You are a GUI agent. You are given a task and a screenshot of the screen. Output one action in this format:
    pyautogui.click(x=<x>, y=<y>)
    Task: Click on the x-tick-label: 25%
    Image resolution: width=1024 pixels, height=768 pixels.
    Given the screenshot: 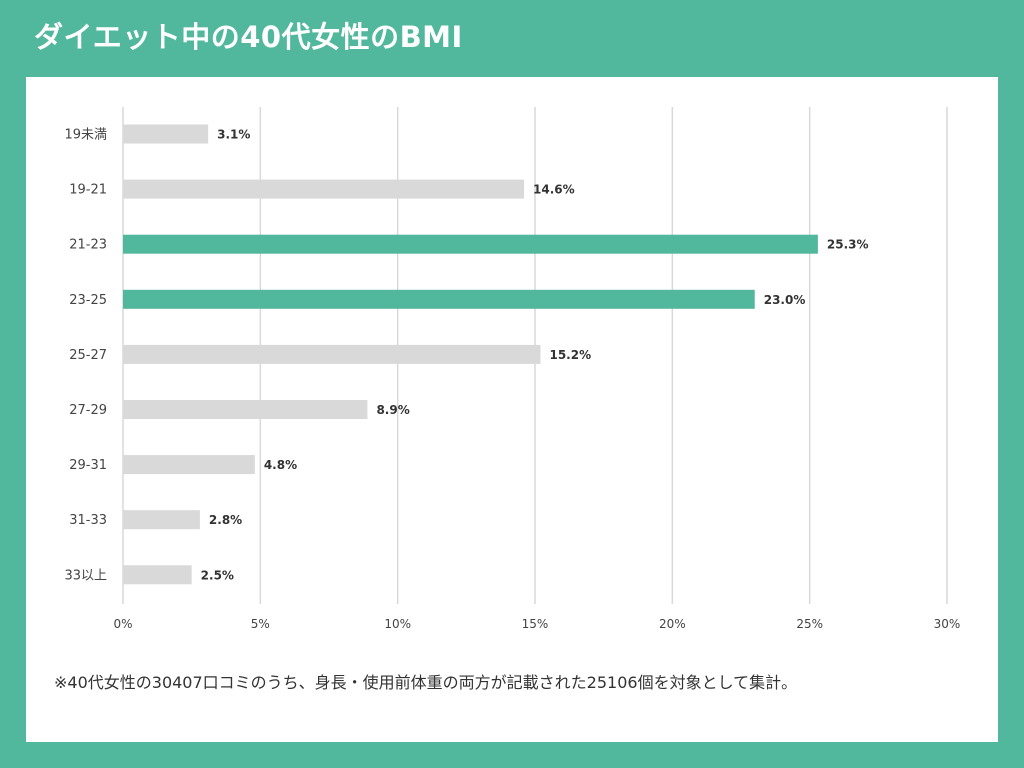 What is the action you would take?
    pyautogui.click(x=809, y=624)
    